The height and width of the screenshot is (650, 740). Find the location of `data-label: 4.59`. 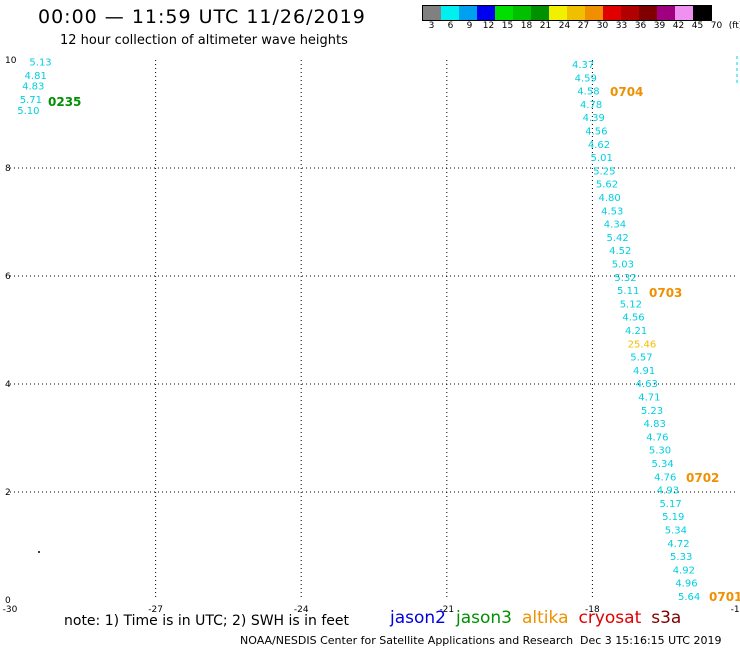

data-label: 4.59 is located at coordinates (586, 78).